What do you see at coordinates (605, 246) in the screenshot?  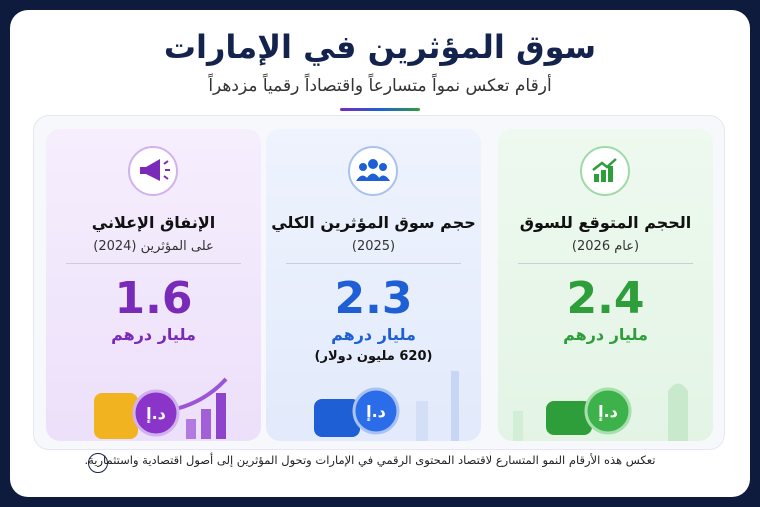 I see `card-subtitle: (عام 2026)` at bounding box center [605, 246].